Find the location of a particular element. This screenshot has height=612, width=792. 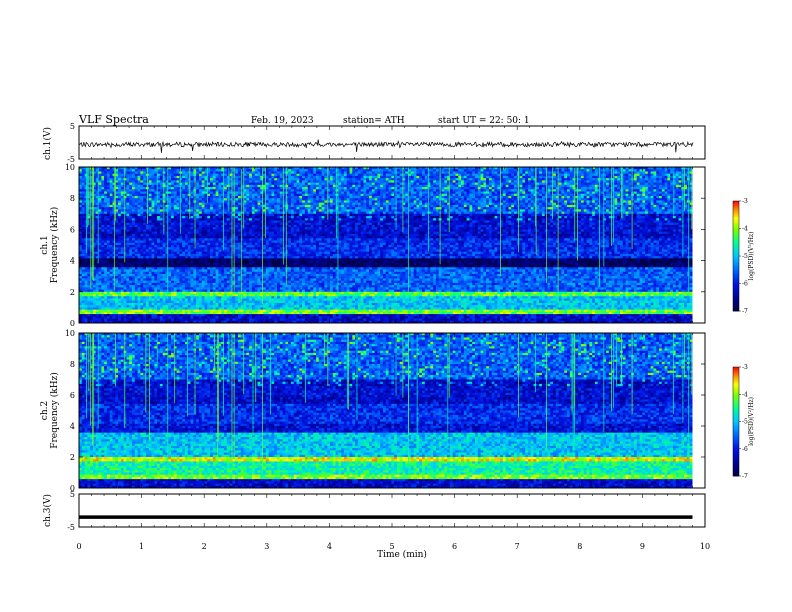

ch1-spectrogram-ytick: 2 is located at coordinates (72, 292).